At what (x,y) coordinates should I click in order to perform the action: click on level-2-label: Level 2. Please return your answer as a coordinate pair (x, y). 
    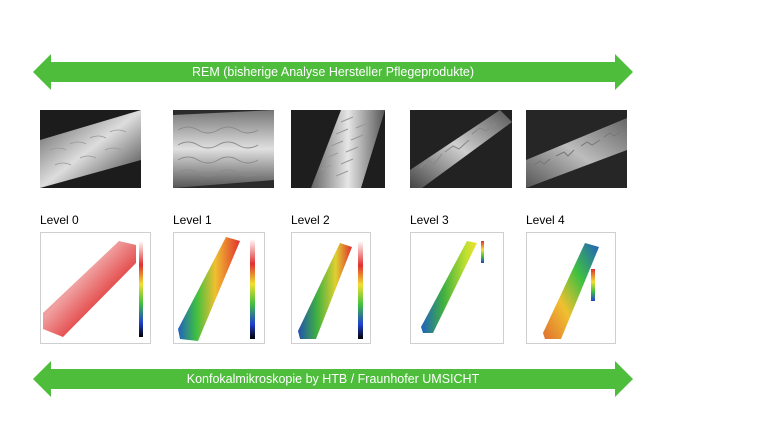
    Looking at the image, I should click on (310, 220).